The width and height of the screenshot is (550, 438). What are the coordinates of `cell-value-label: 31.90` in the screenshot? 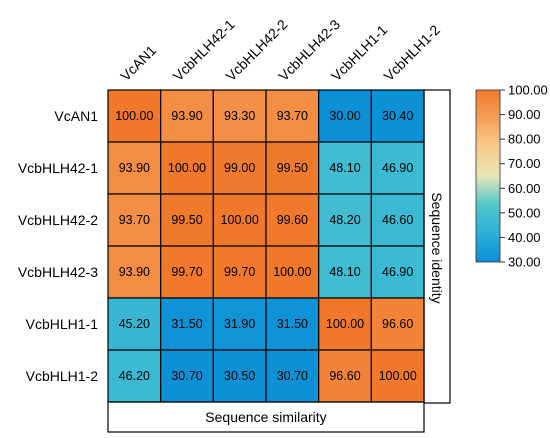 It's located at (239, 324).